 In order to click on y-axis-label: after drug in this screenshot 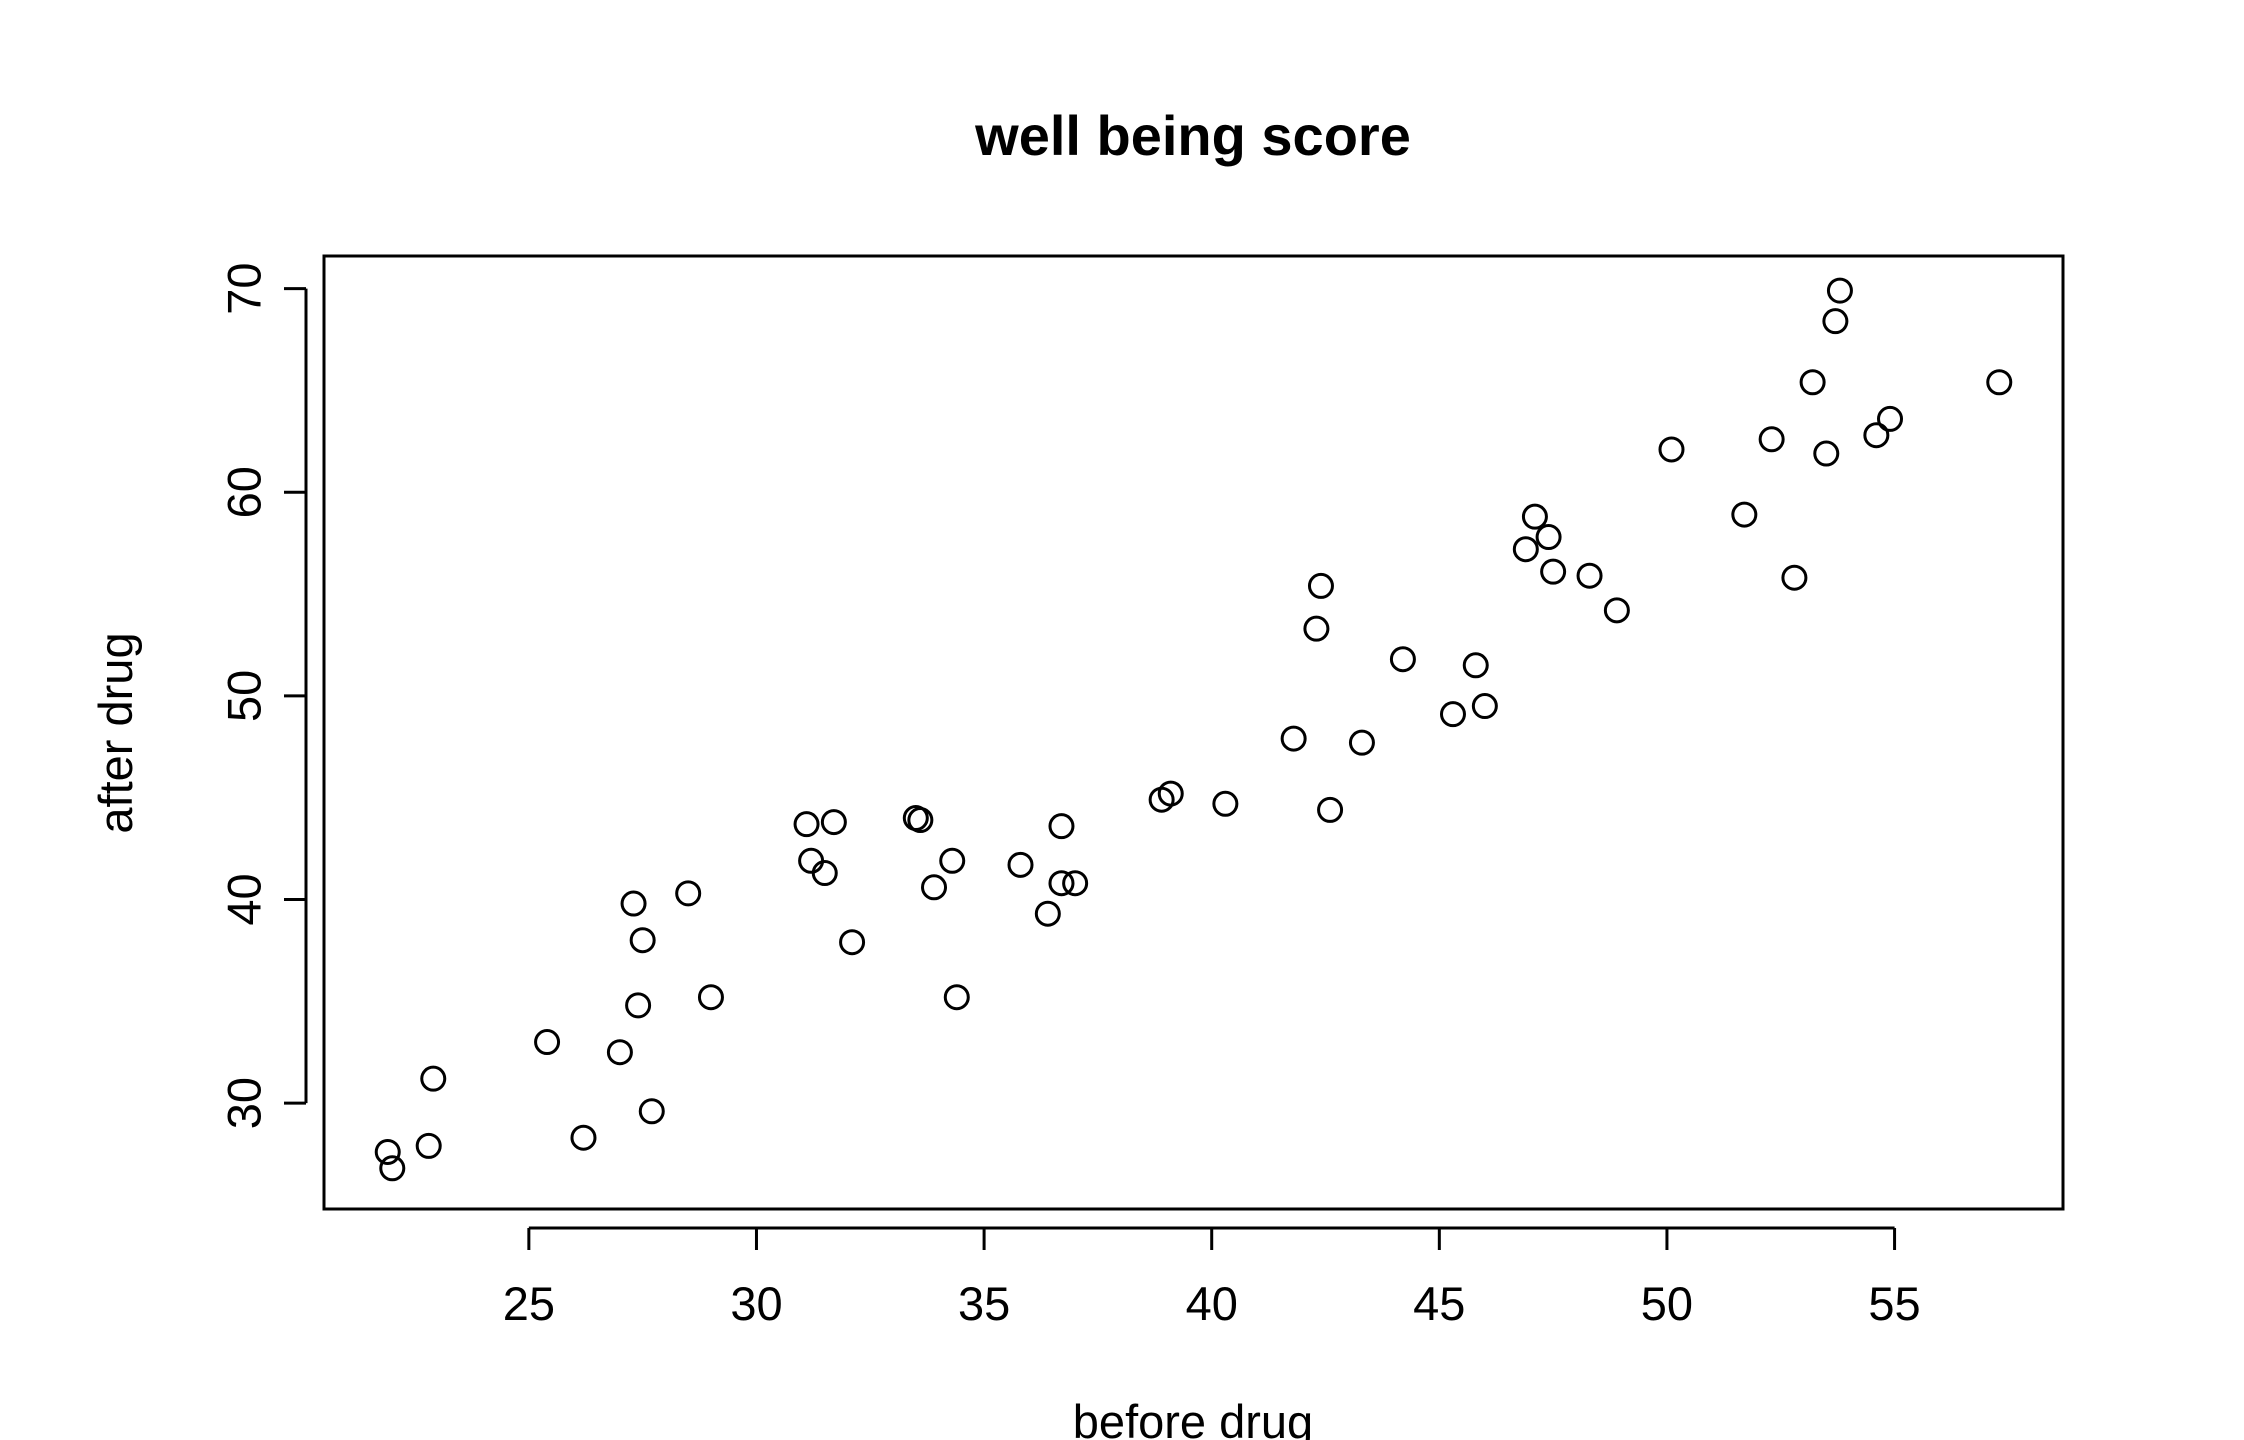, I will do `click(115, 732)`.